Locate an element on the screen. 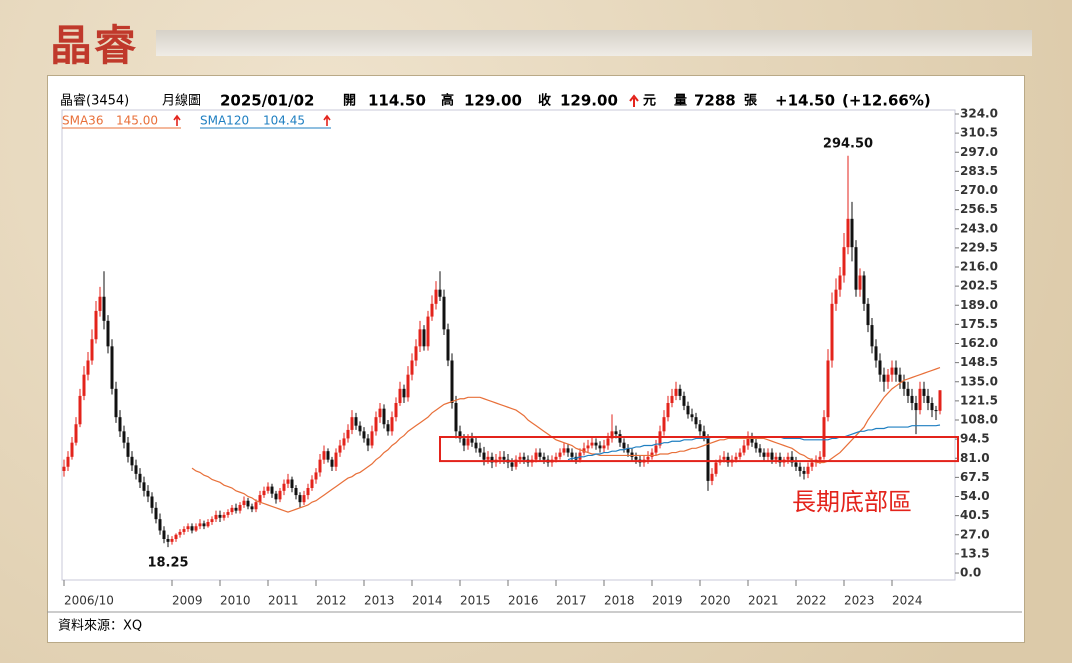 The image size is (1072, 663). x-tick-label: 2022 is located at coordinates (811, 601).